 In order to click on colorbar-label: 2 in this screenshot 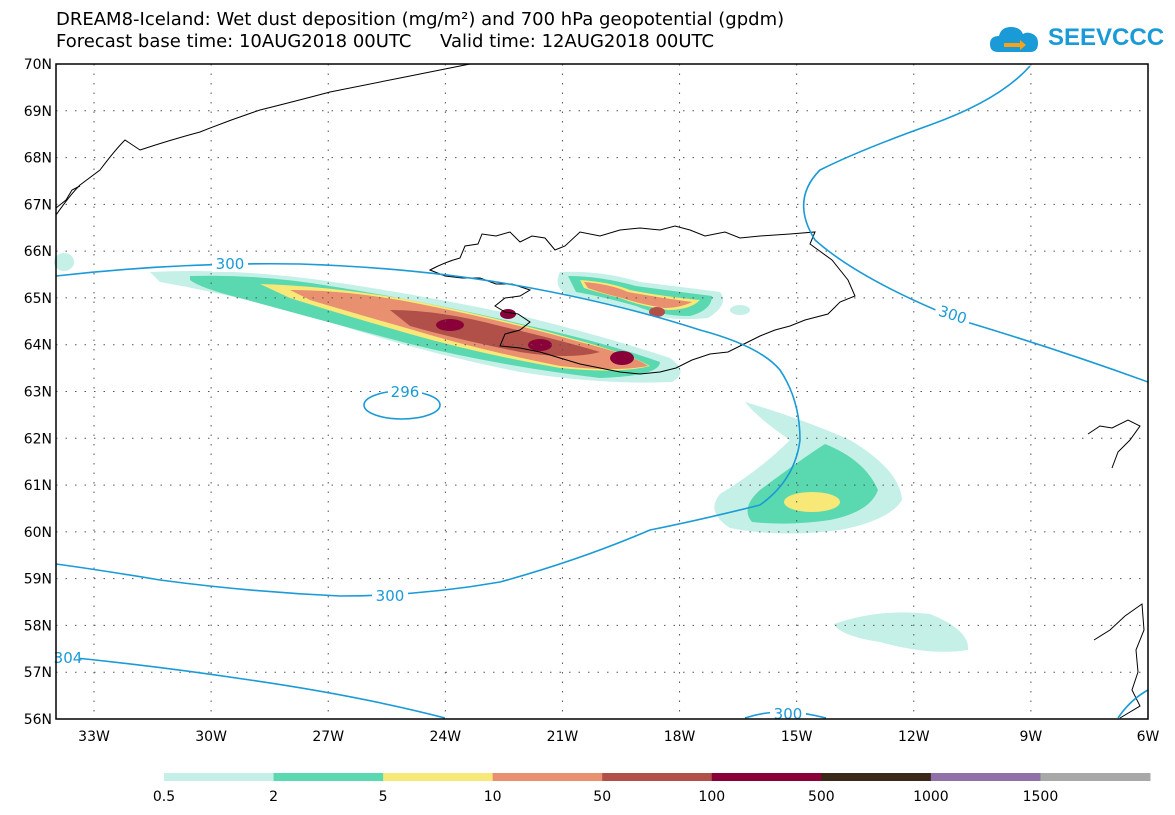, I will do `click(273, 797)`.